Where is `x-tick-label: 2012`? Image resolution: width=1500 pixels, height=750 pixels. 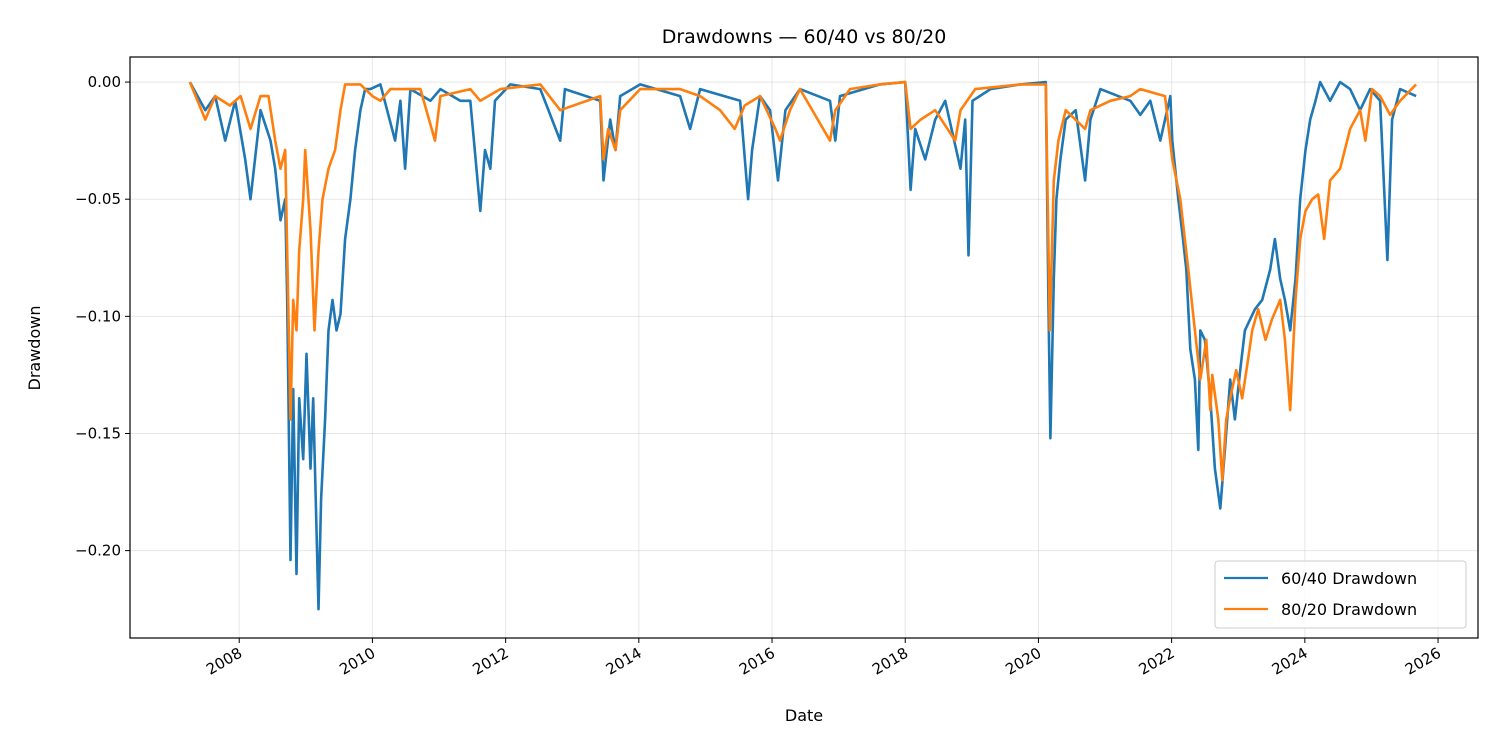 x-tick-label: 2012 is located at coordinates (491, 661).